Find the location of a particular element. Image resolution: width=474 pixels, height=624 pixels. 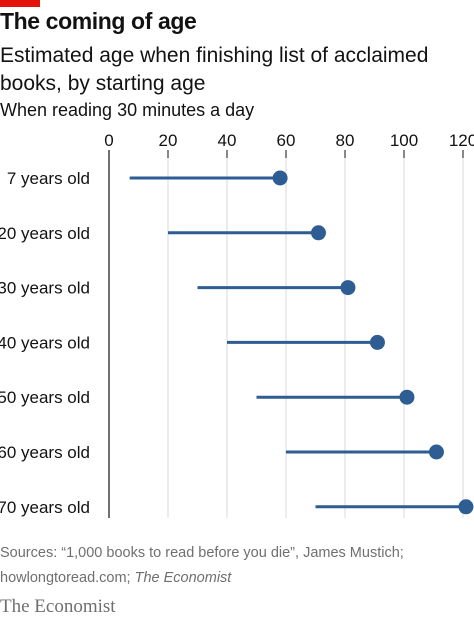

category-label: 70 years old is located at coordinates (45, 507).